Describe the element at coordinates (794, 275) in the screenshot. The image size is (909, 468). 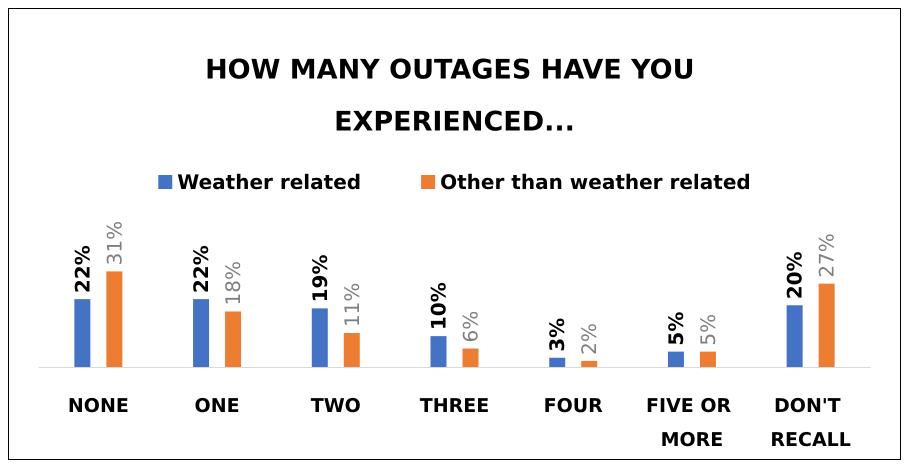
I see `data-label: 20%` at that location.